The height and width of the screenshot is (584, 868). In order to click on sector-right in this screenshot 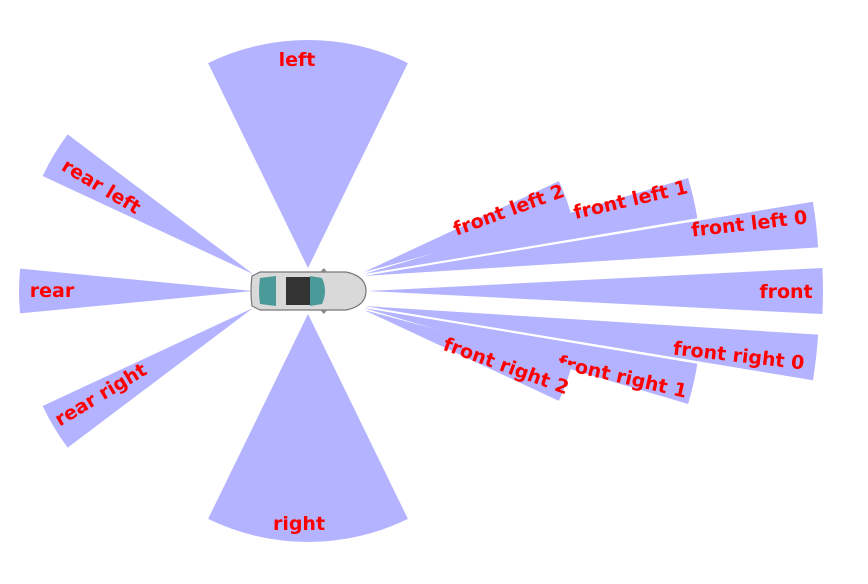, I will do `click(308, 428)`.